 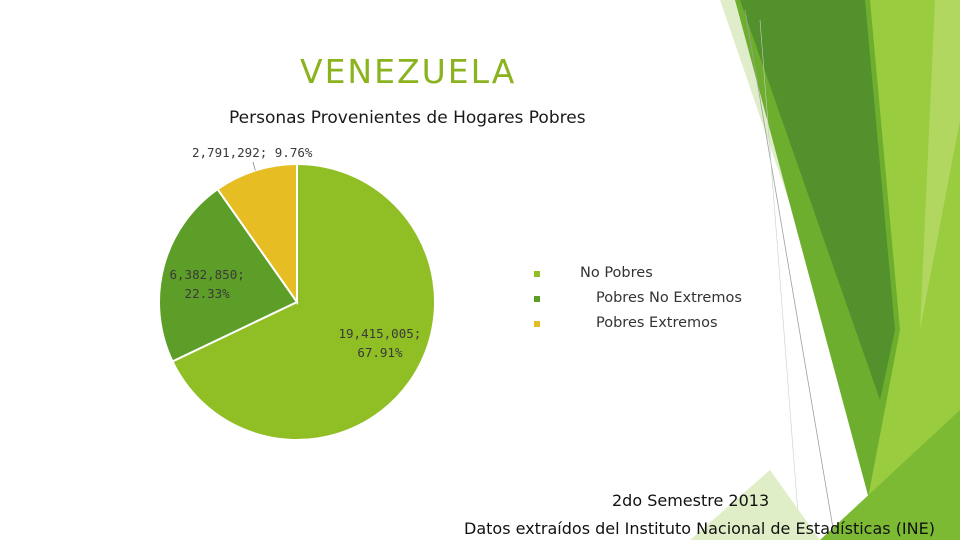 I want to click on legend-item-pobres-no-extremos: Pobres No Extremos, so click(x=654, y=299).